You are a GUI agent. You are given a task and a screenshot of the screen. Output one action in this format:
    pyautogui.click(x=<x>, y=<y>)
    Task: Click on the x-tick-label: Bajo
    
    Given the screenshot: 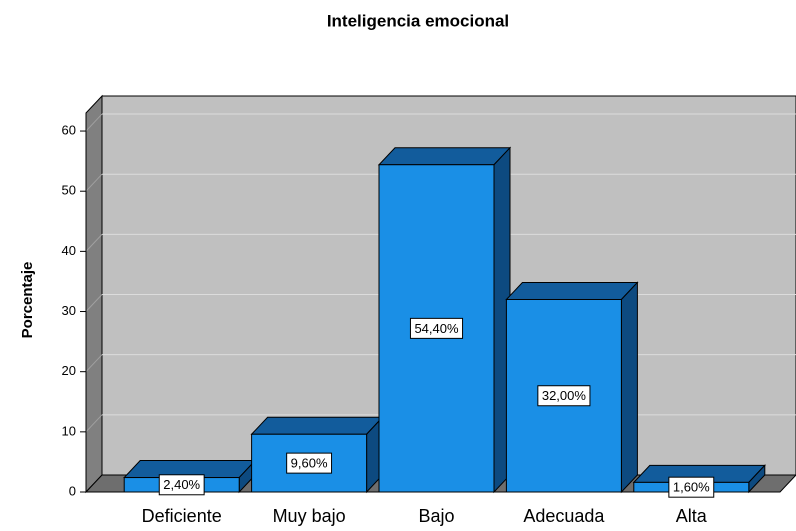 What is the action you would take?
    pyautogui.click(x=436, y=516)
    